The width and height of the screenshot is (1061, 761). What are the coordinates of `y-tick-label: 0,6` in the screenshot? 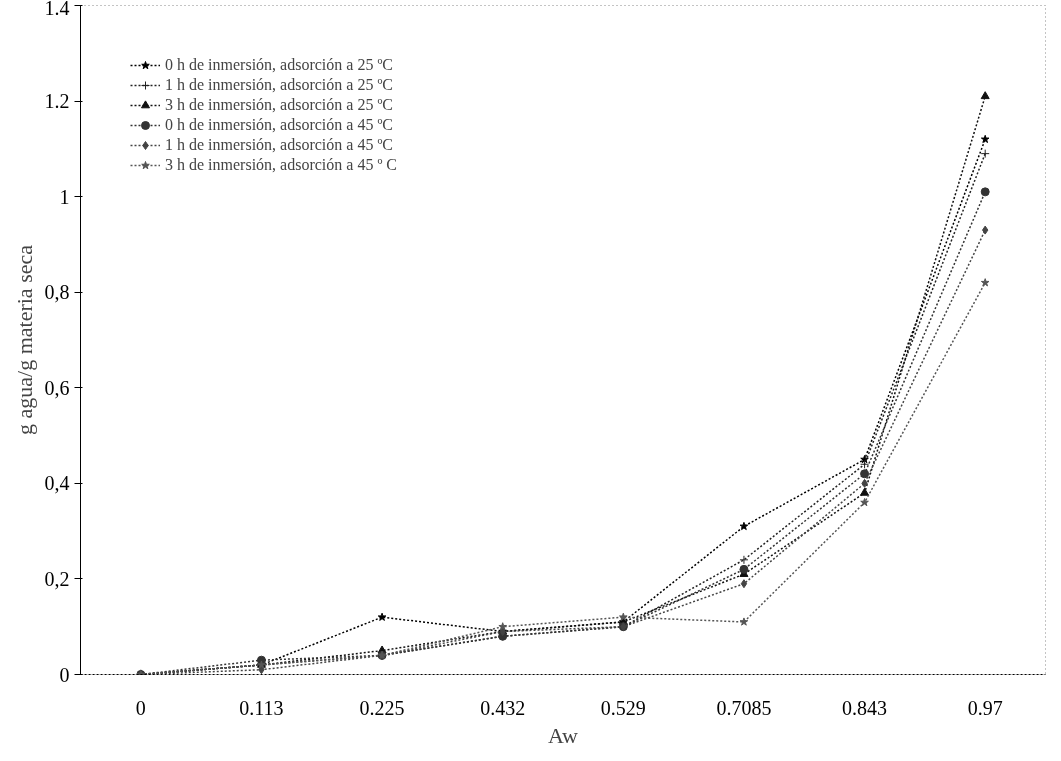 It's located at (57, 387).